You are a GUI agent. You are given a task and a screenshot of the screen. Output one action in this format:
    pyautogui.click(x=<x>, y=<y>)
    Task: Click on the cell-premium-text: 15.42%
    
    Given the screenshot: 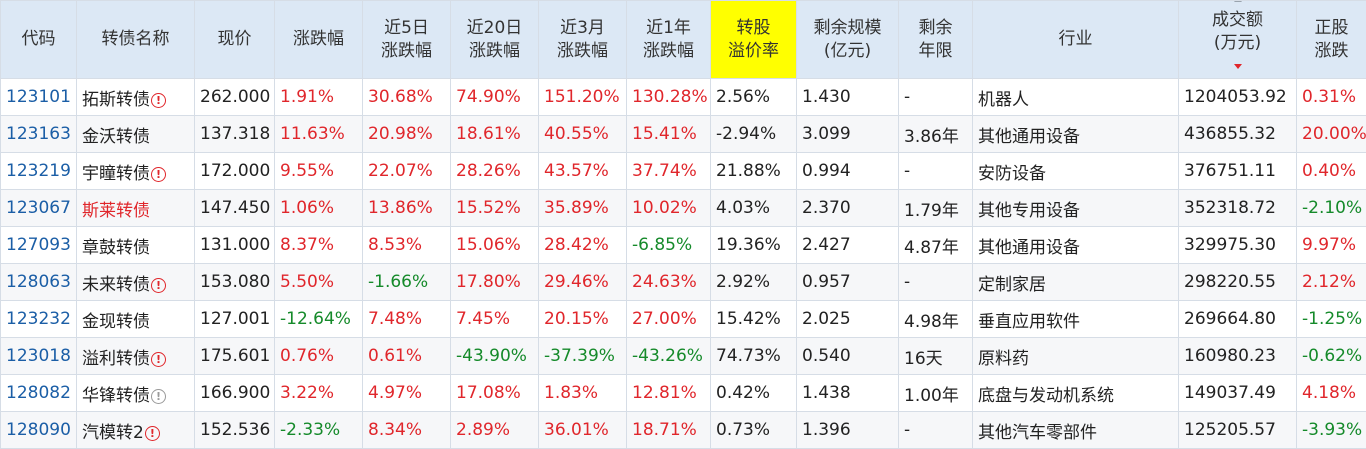 What is the action you would take?
    pyautogui.click(x=748, y=319)
    